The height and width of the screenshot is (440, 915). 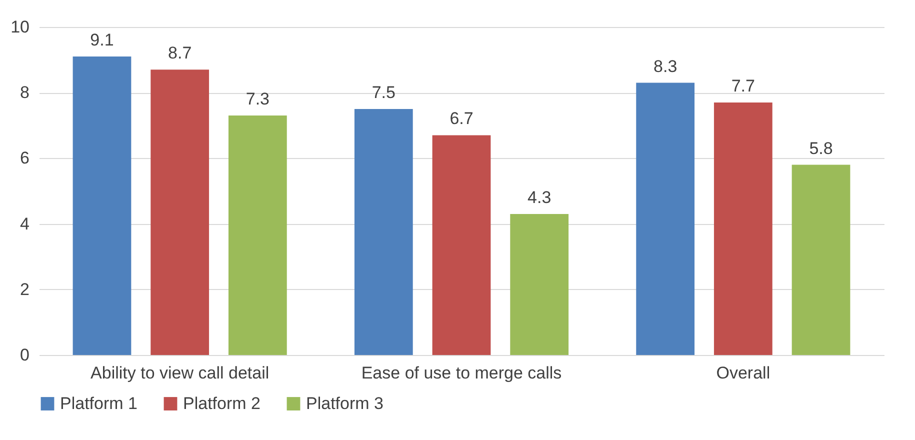 What do you see at coordinates (384, 92) in the screenshot?
I see `data-label: 7.5` at bounding box center [384, 92].